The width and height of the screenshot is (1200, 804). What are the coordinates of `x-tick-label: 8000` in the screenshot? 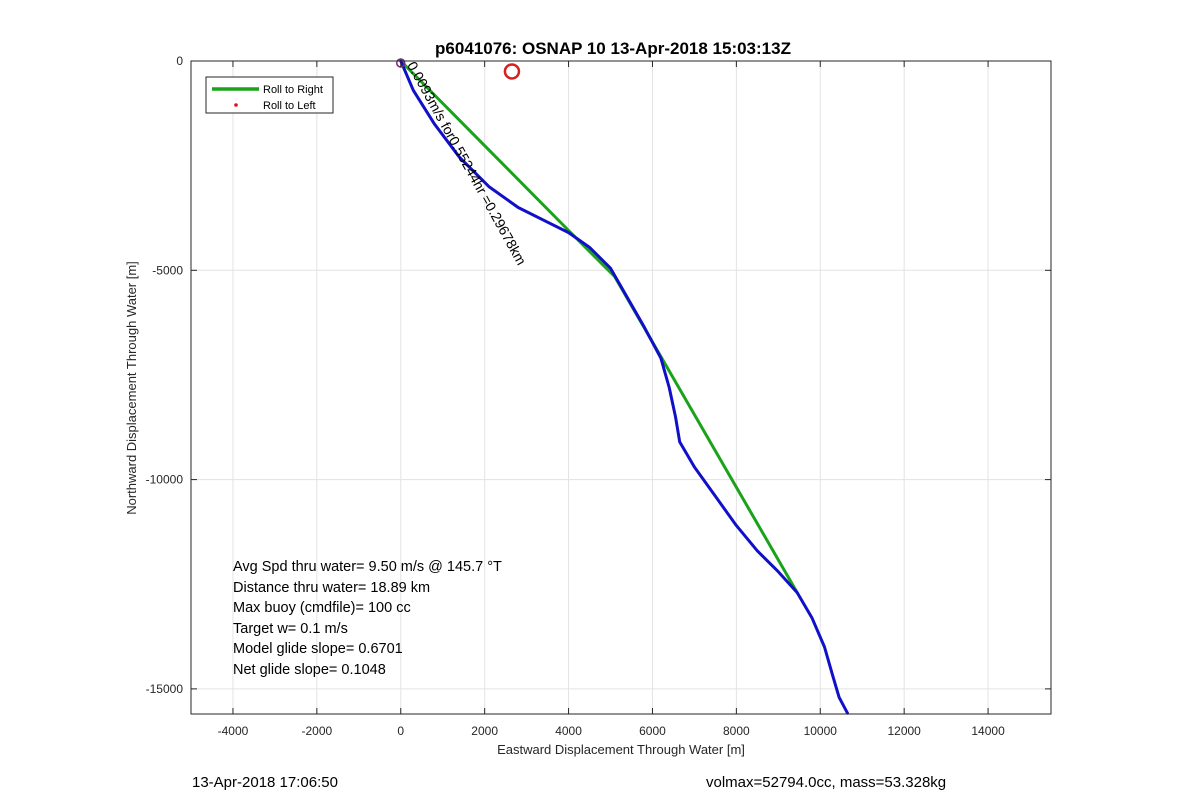 It's located at (736, 731).